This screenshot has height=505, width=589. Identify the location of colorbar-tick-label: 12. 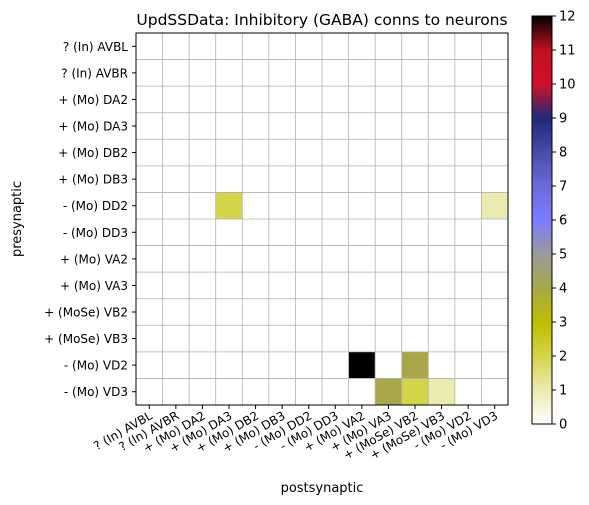
(567, 17).